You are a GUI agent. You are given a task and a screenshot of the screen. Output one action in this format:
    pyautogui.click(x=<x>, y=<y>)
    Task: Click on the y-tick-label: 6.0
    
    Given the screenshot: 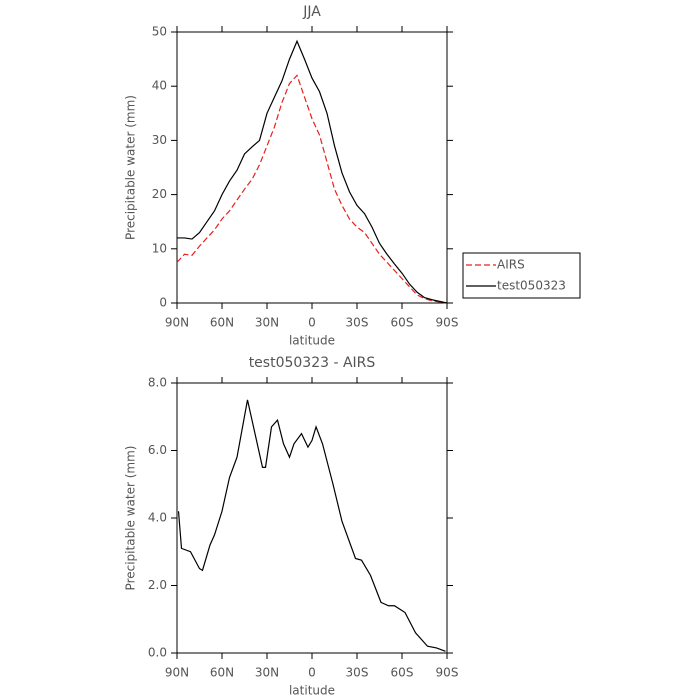 What is the action you would take?
    pyautogui.click(x=157, y=450)
    